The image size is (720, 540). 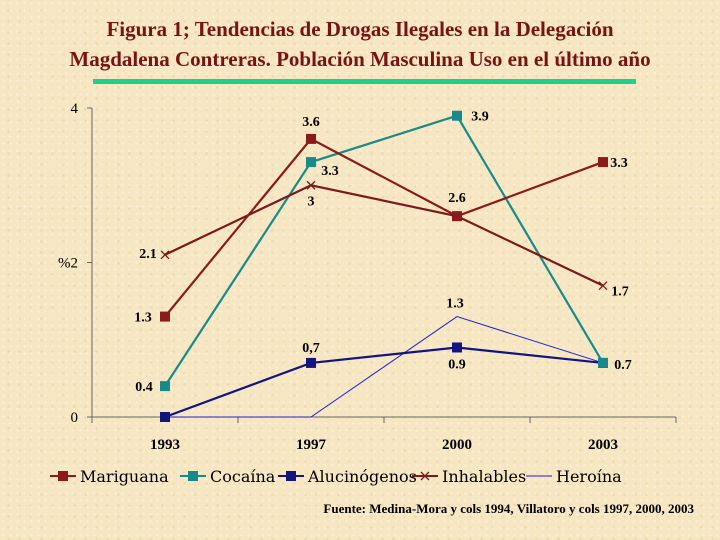 I want to click on x-tick-label: 2003, so click(x=603, y=445).